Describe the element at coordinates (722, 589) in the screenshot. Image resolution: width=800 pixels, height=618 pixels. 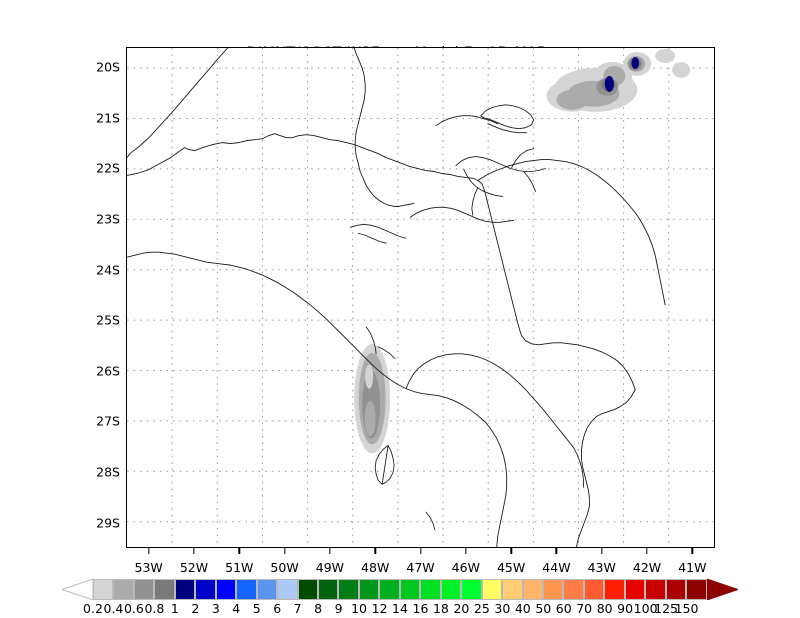
I see `colorbar-over-arrow` at that location.